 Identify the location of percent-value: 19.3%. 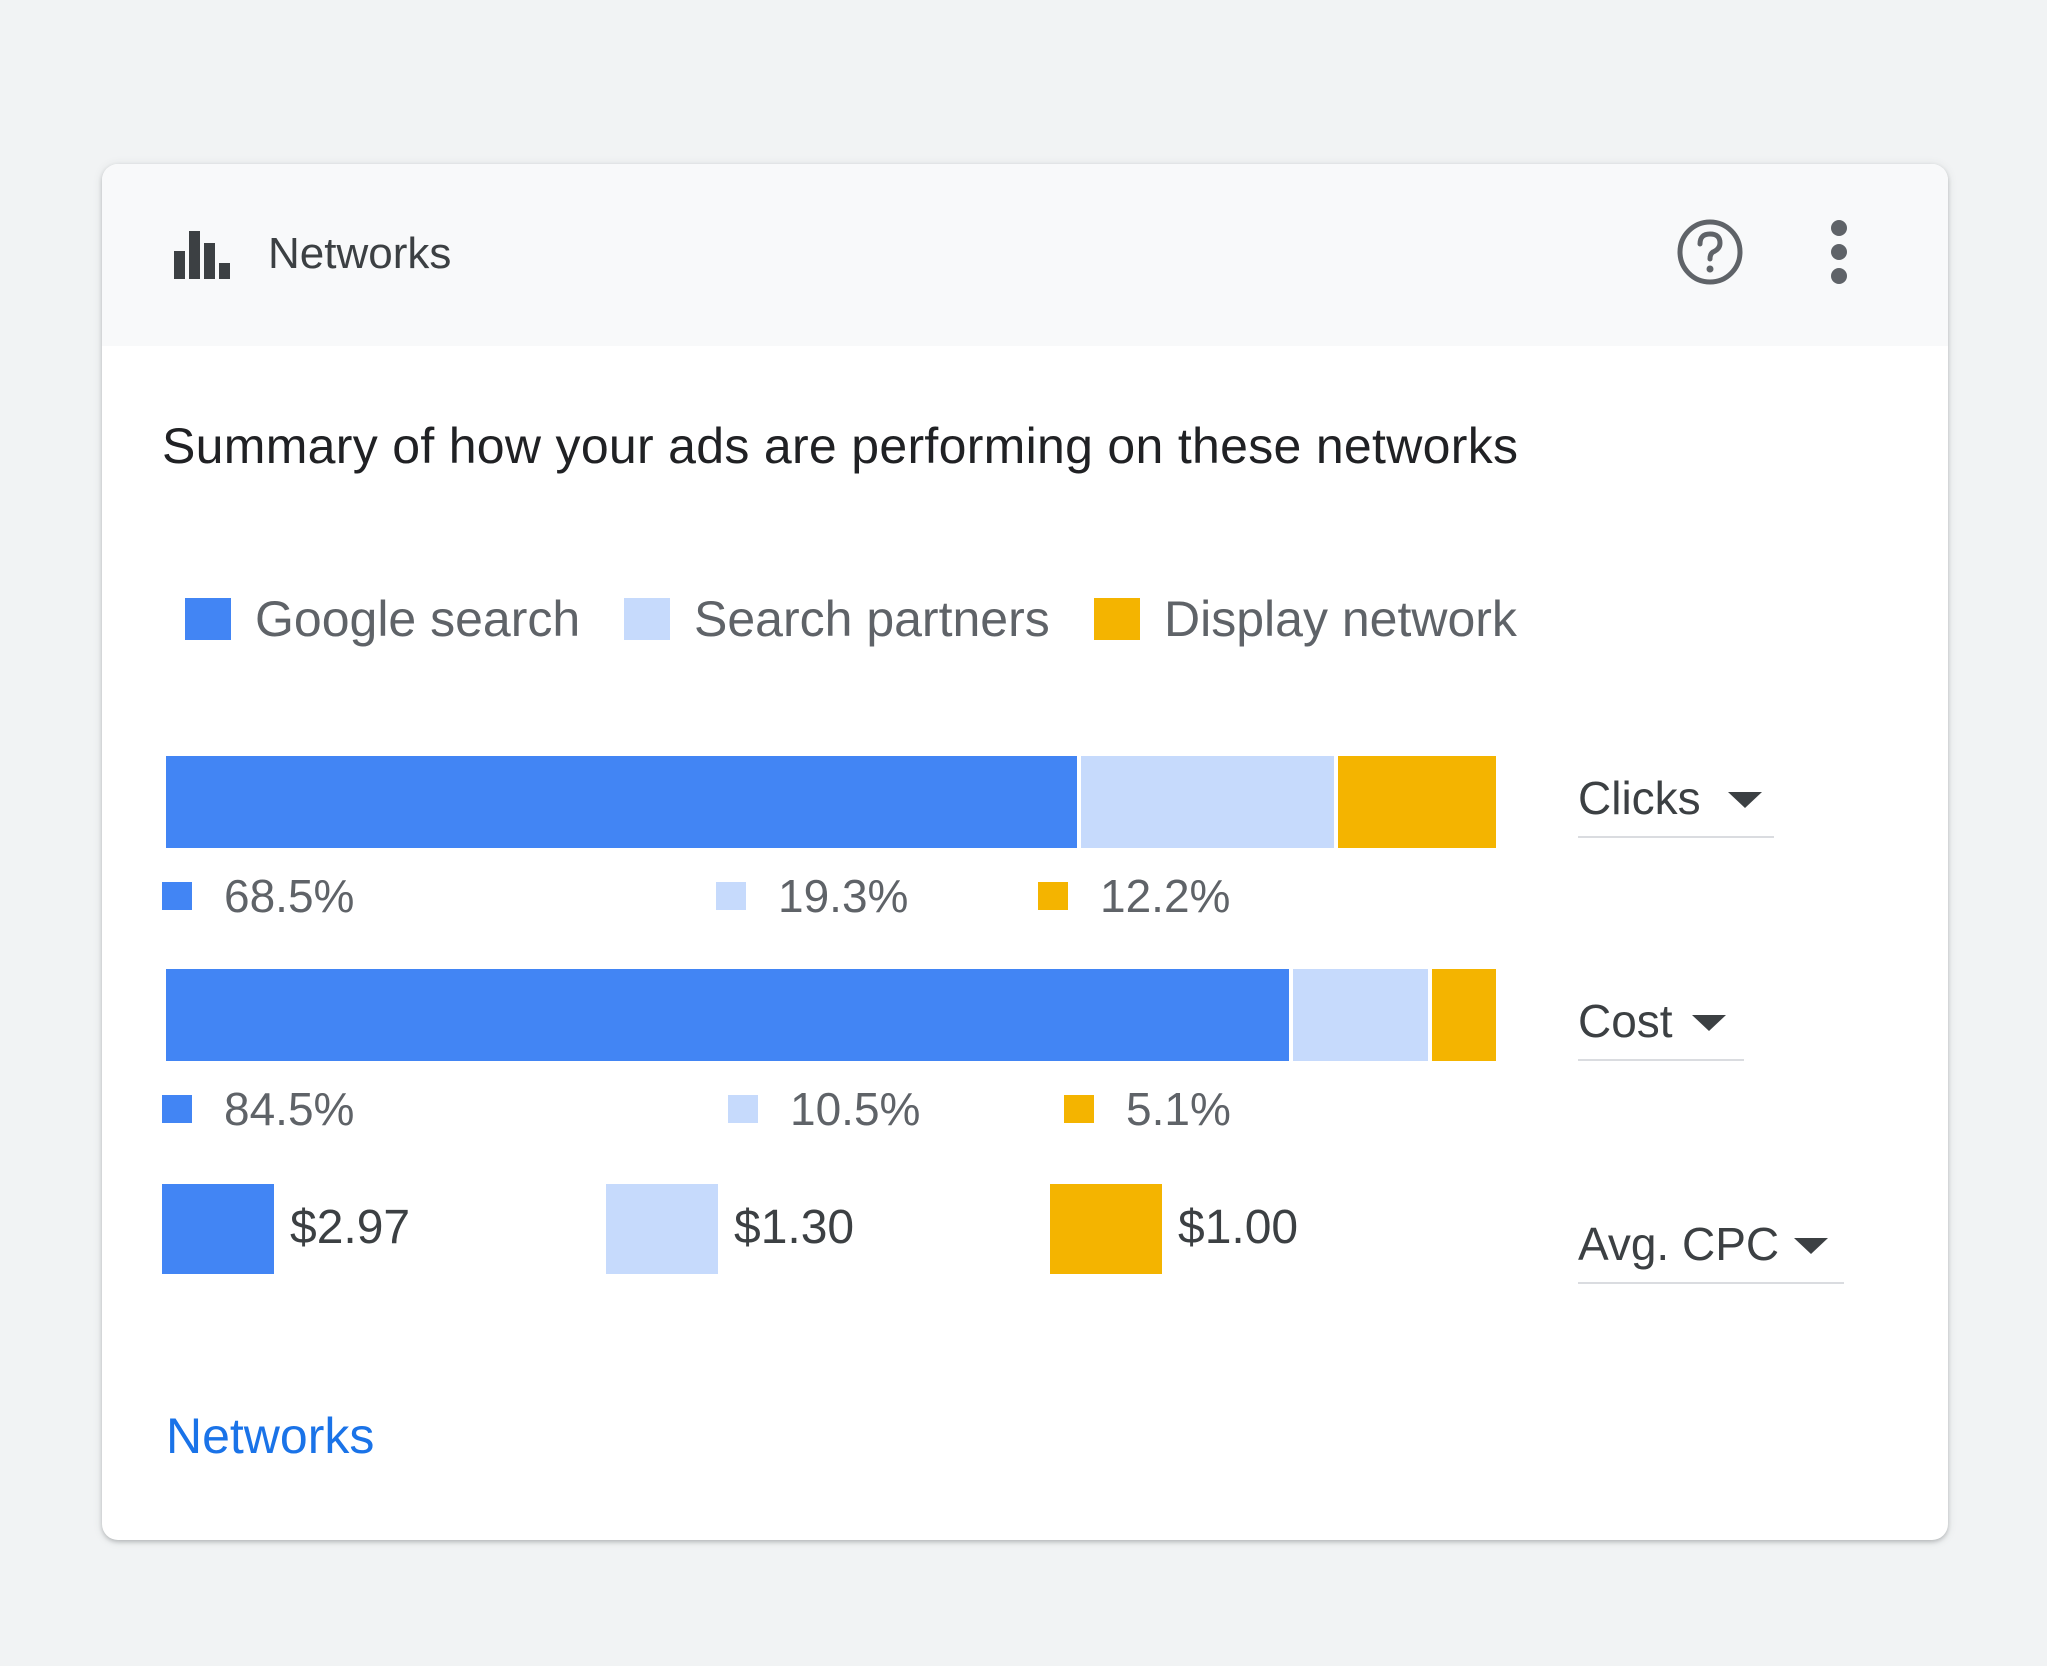
(843, 896).